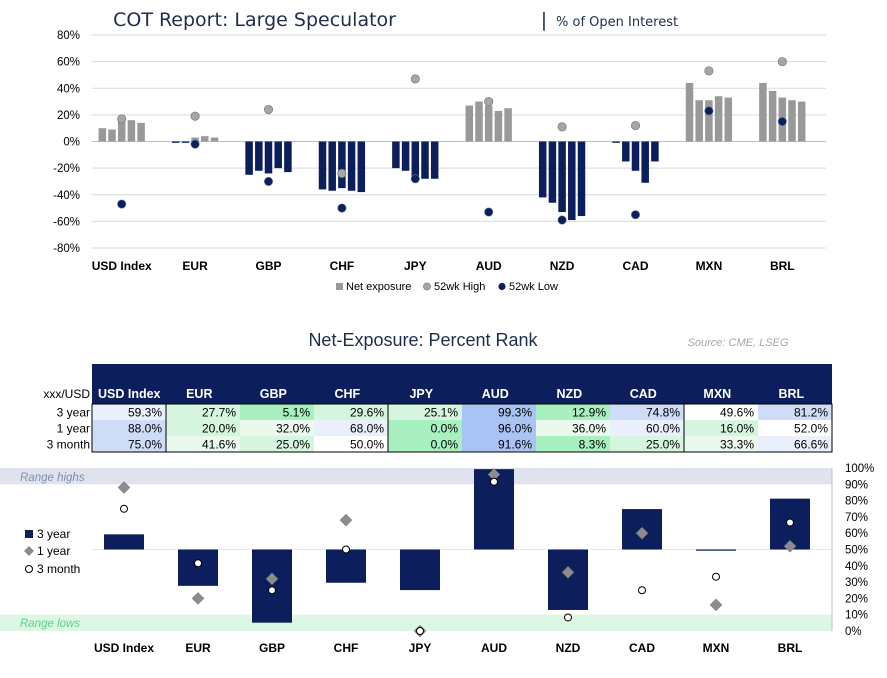 This screenshot has width=887, height=678. Describe the element at coordinates (856, 534) in the screenshot. I see `rank-y-tick-label: 60%` at that location.